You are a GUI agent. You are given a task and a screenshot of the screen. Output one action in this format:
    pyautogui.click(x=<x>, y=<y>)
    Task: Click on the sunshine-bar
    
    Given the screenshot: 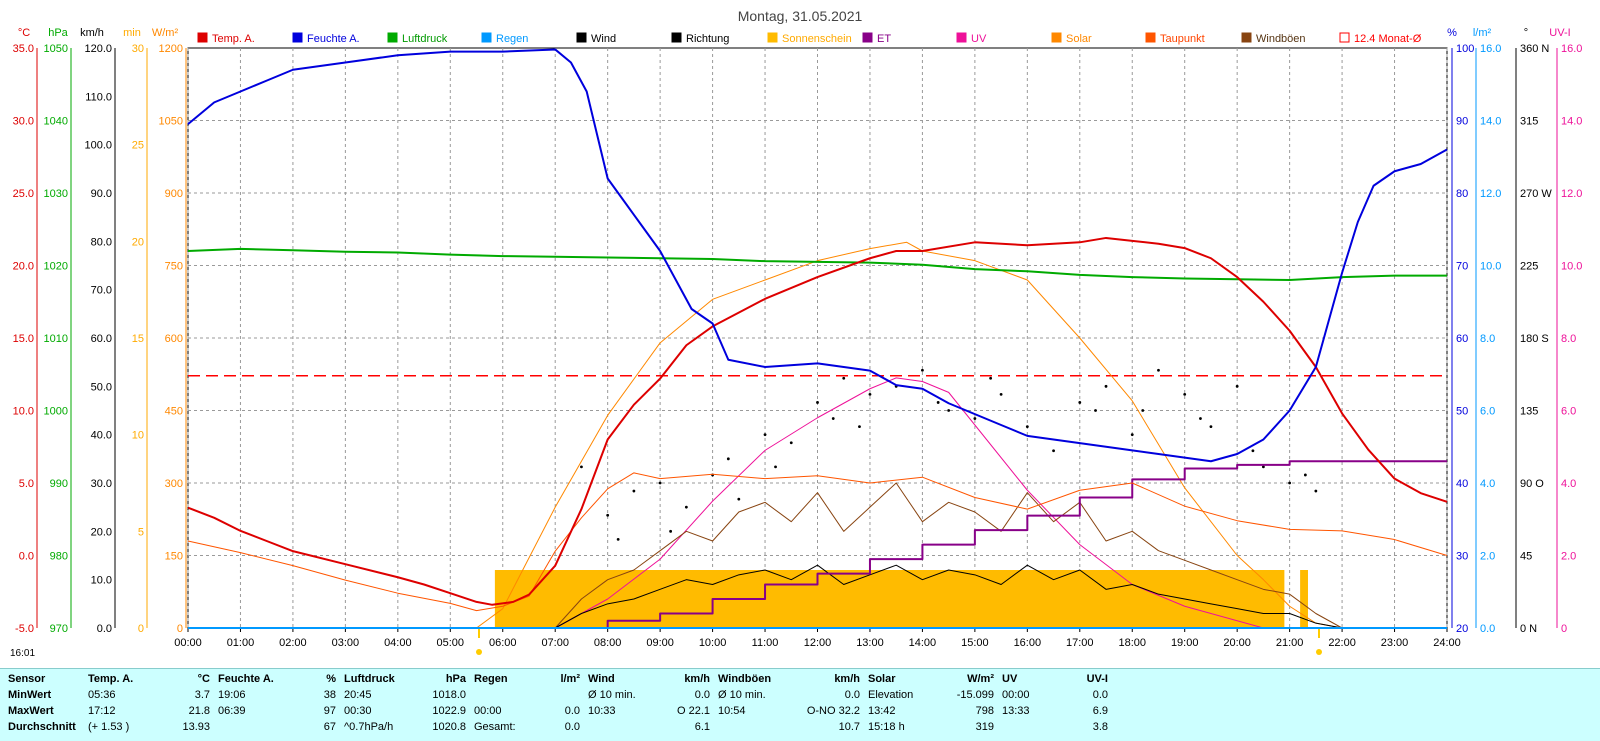 What is the action you would take?
    pyautogui.click(x=889, y=599)
    